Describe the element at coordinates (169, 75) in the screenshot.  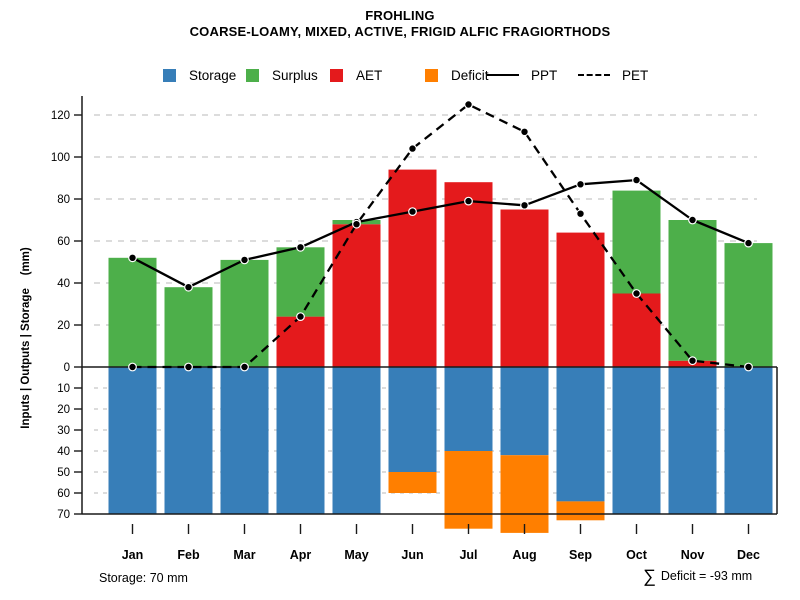
I see `storage-swatch-icon` at that location.